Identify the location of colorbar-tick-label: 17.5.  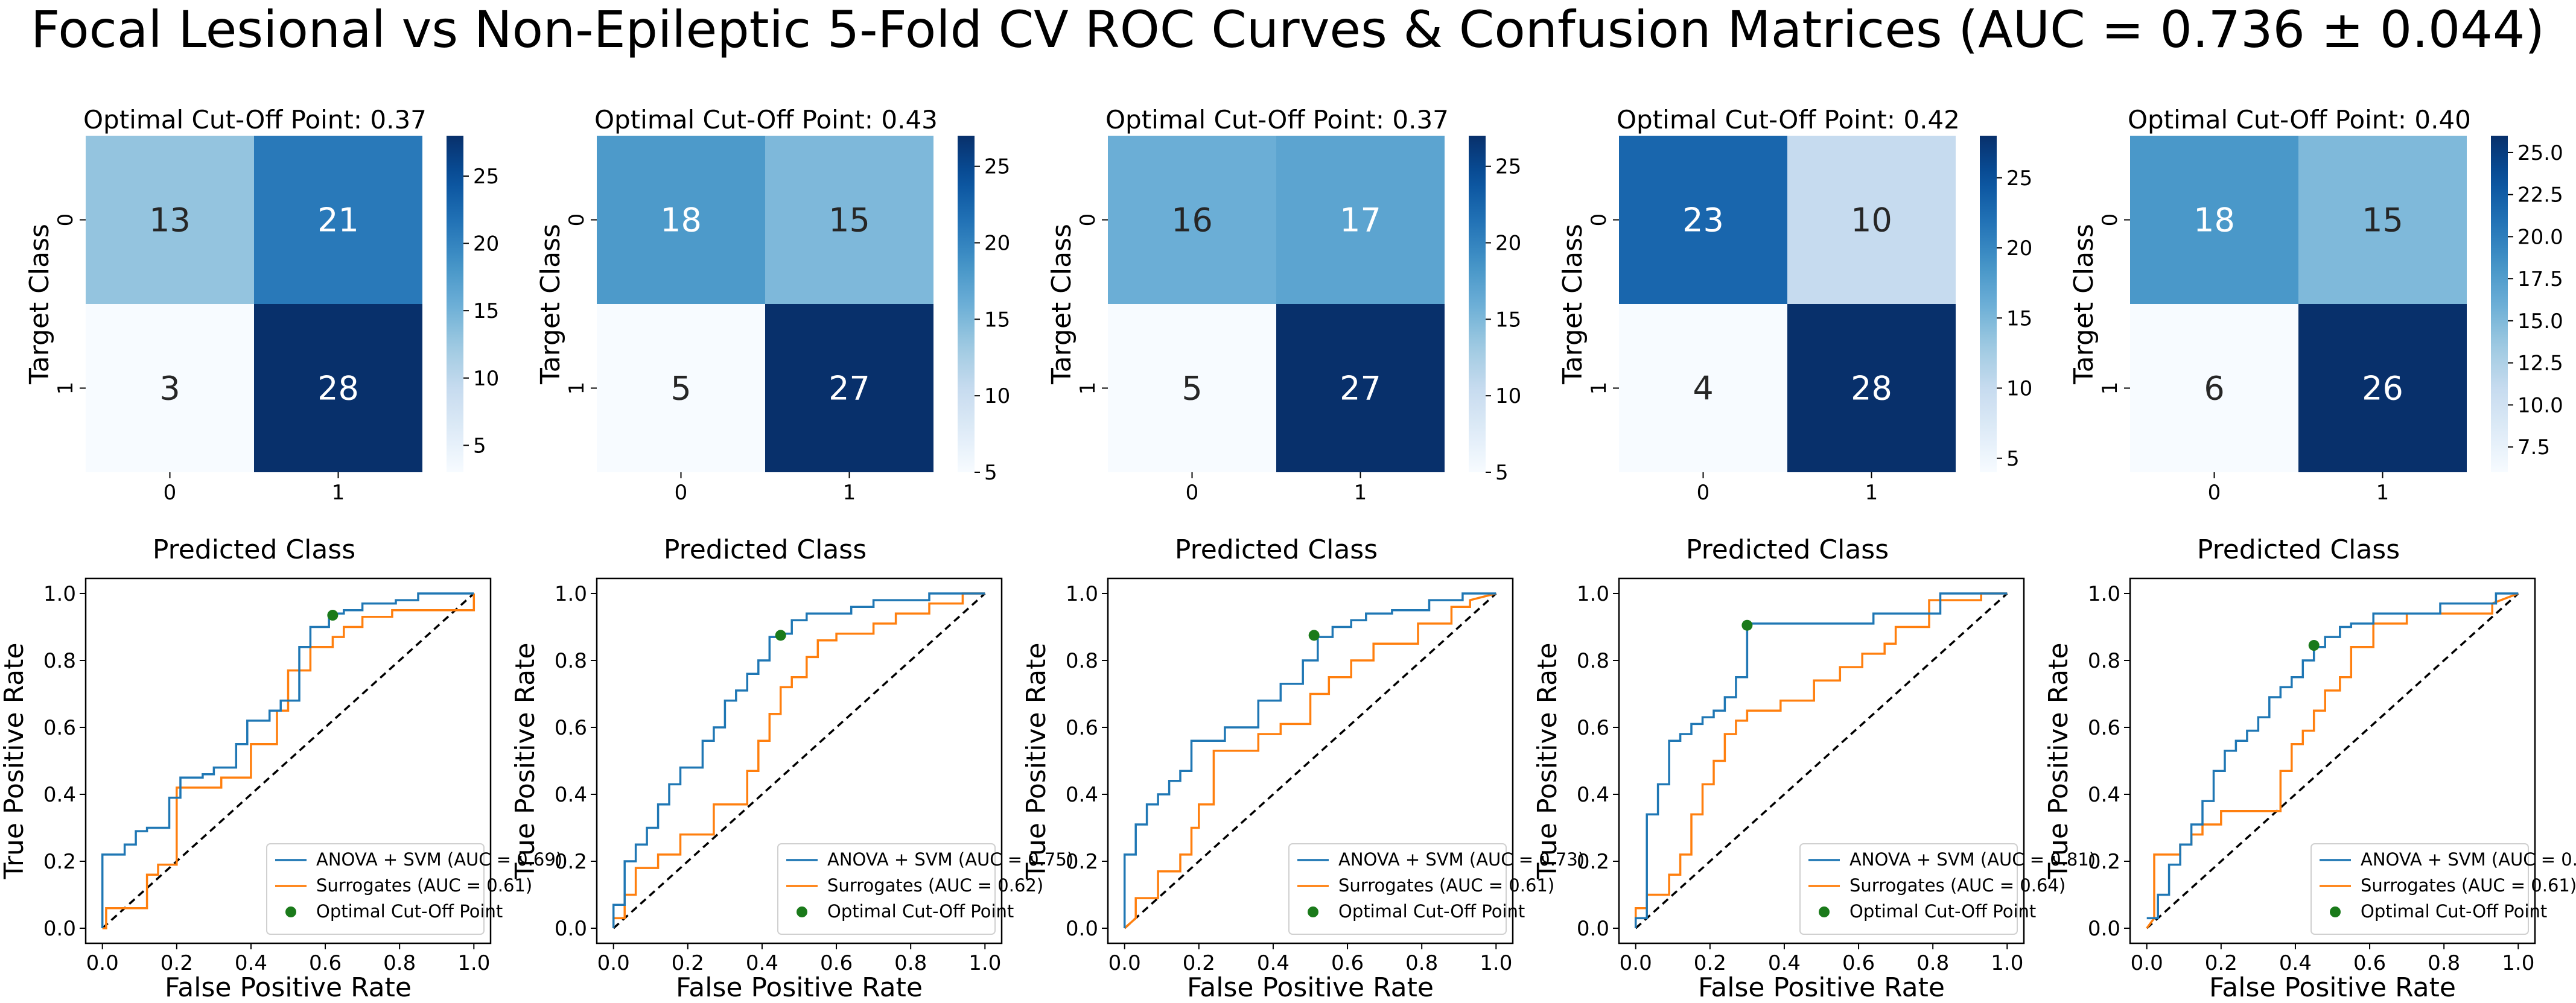
(2540, 279).